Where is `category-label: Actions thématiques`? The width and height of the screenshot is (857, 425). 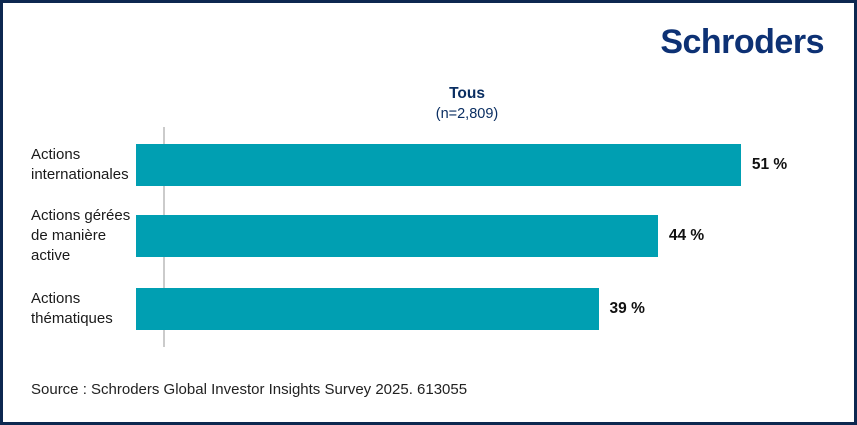 category-label: Actions thématiques is located at coordinates (72, 308).